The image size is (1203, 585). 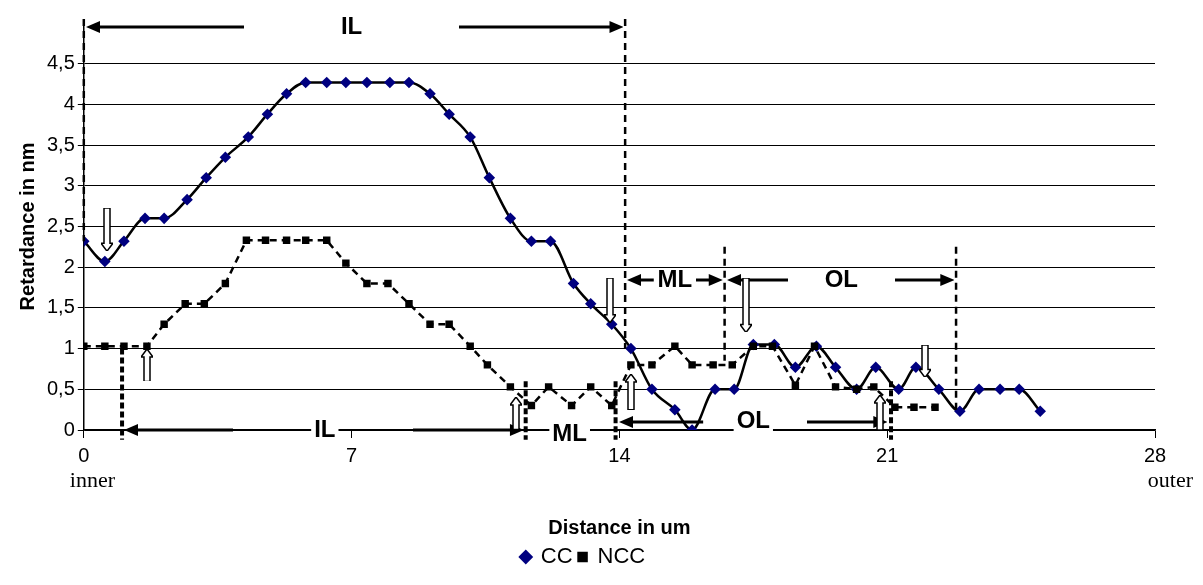 What do you see at coordinates (69, 102) in the screenshot?
I see `y-tick-label: 4` at bounding box center [69, 102].